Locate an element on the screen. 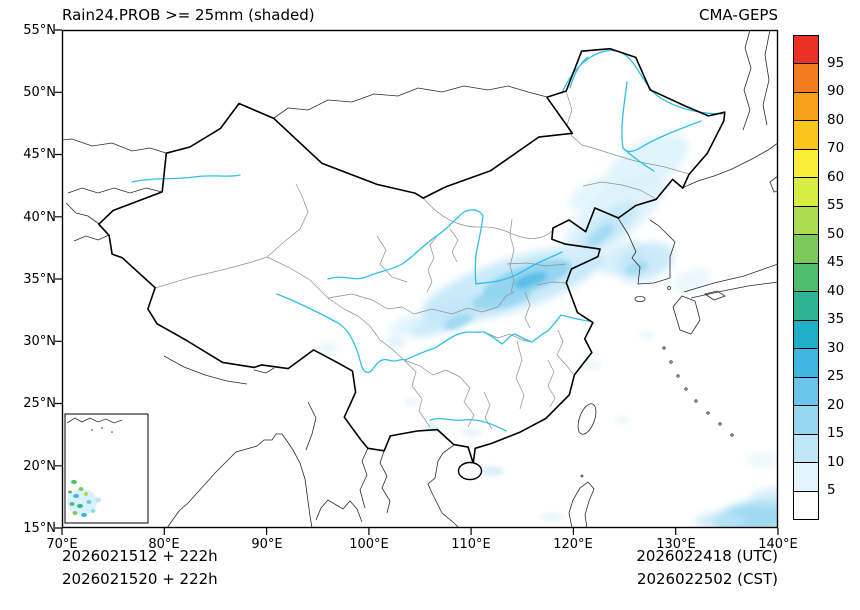 This screenshot has width=860, height=610. lat-tick-label: 45°N is located at coordinates (39, 154).